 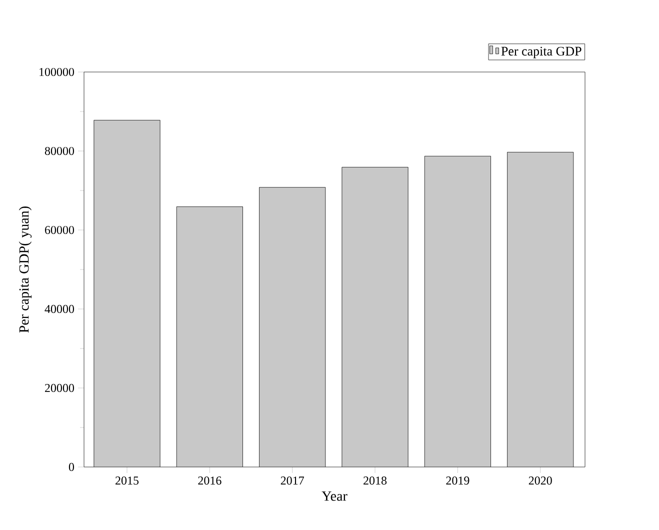 I want to click on x-tick-label: 2020, so click(x=540, y=480).